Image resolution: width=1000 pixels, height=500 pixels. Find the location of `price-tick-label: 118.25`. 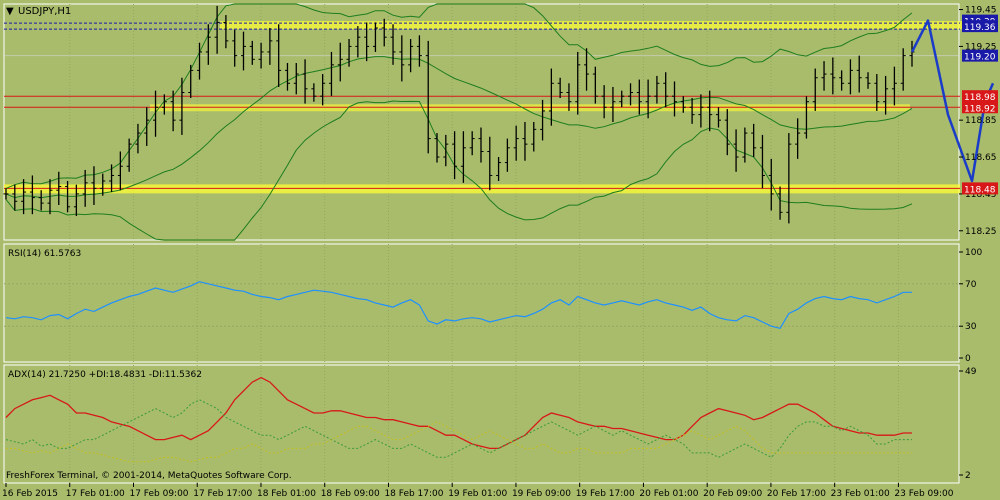

price-tick-label: 118.25 is located at coordinates (981, 232).